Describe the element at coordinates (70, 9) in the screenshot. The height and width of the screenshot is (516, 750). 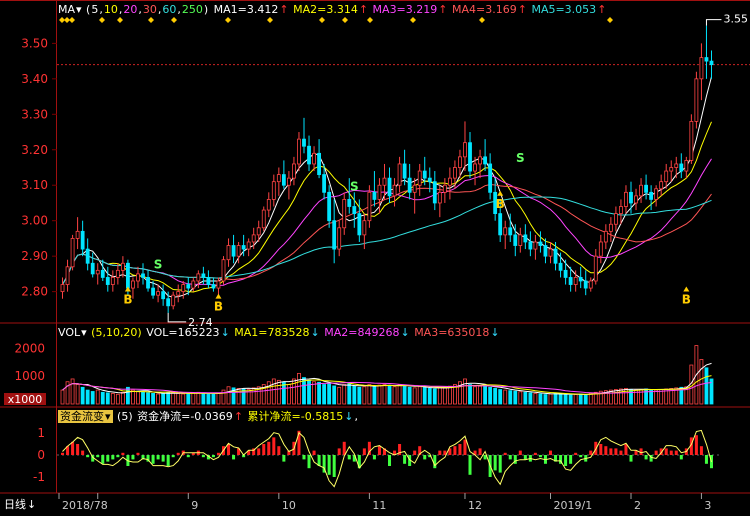
I see `indicator-select: MA▾` at that location.